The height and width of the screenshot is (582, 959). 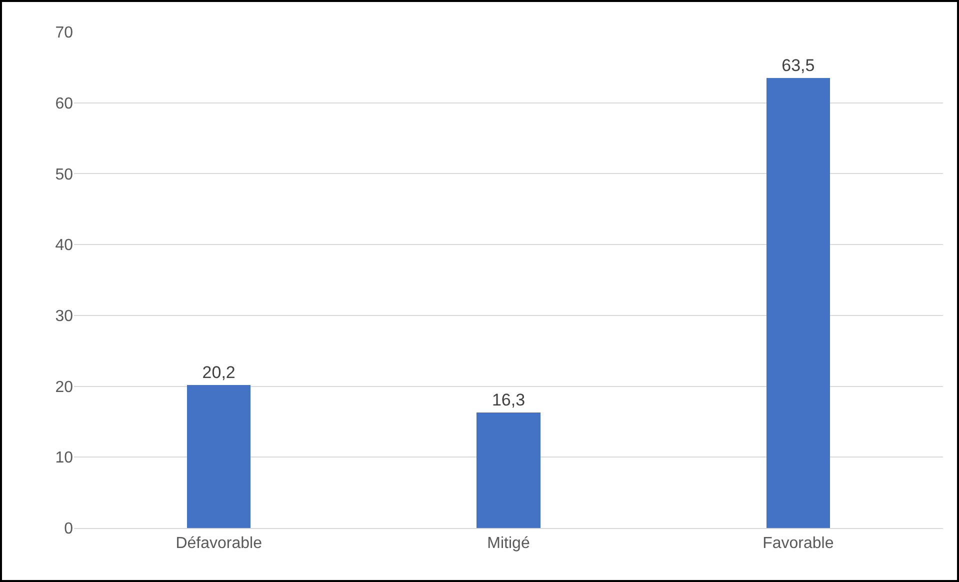 I want to click on y-tick-label: 40, so click(x=64, y=245).